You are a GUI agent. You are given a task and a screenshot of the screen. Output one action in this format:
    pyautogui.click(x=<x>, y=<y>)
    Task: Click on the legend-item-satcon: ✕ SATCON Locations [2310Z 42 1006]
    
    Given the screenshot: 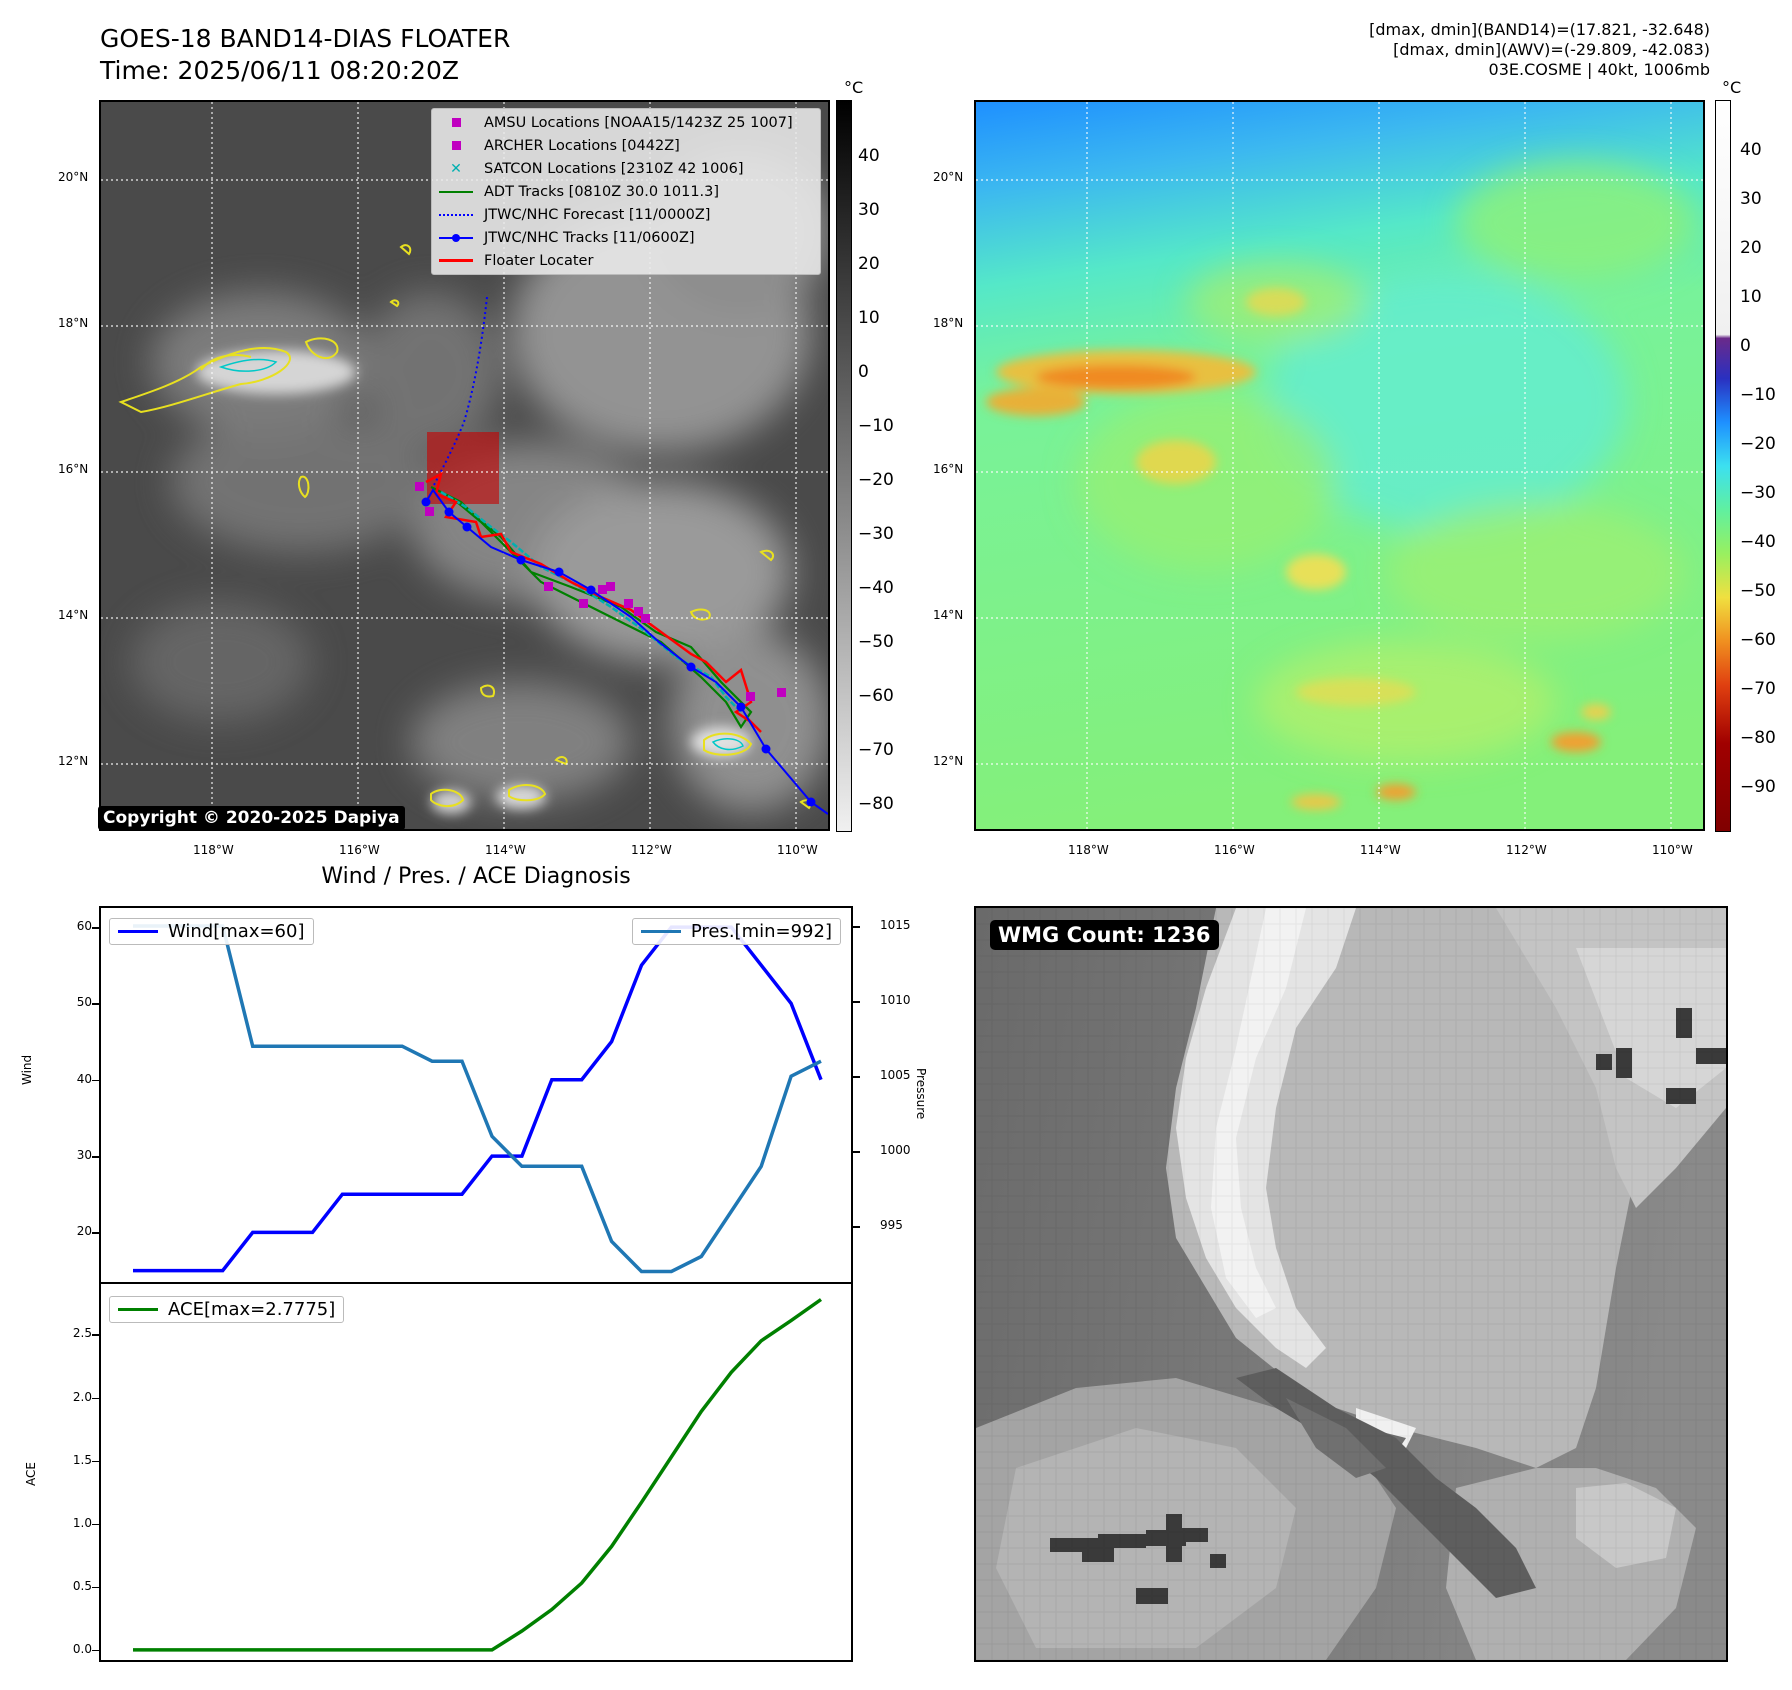 What is the action you would take?
    pyautogui.click(x=626, y=168)
    